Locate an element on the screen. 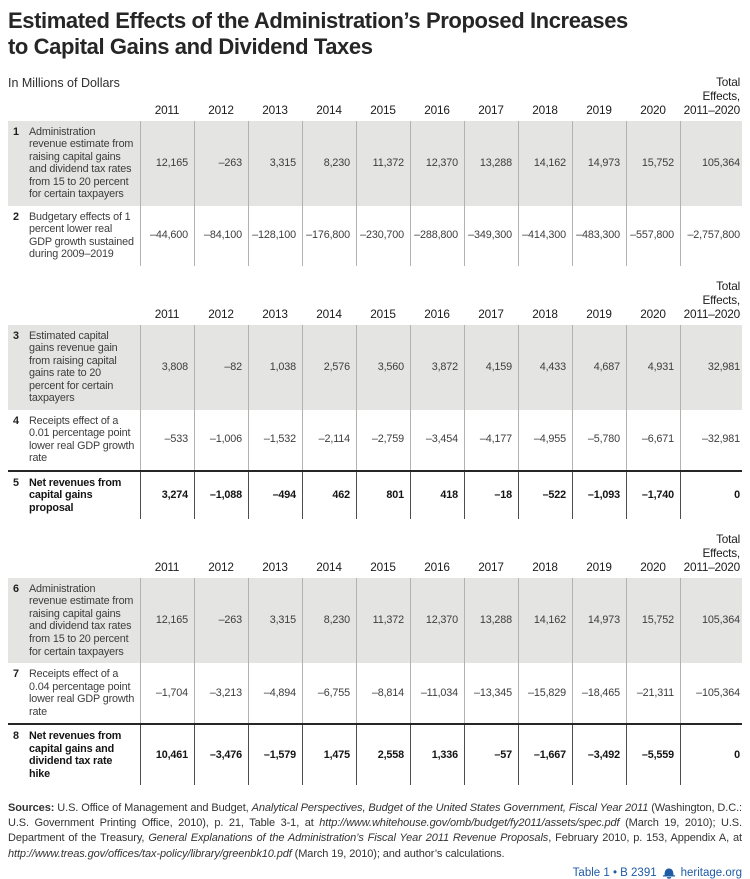 The image size is (750, 879). cell-6-2016: 12,370 is located at coordinates (437, 620).